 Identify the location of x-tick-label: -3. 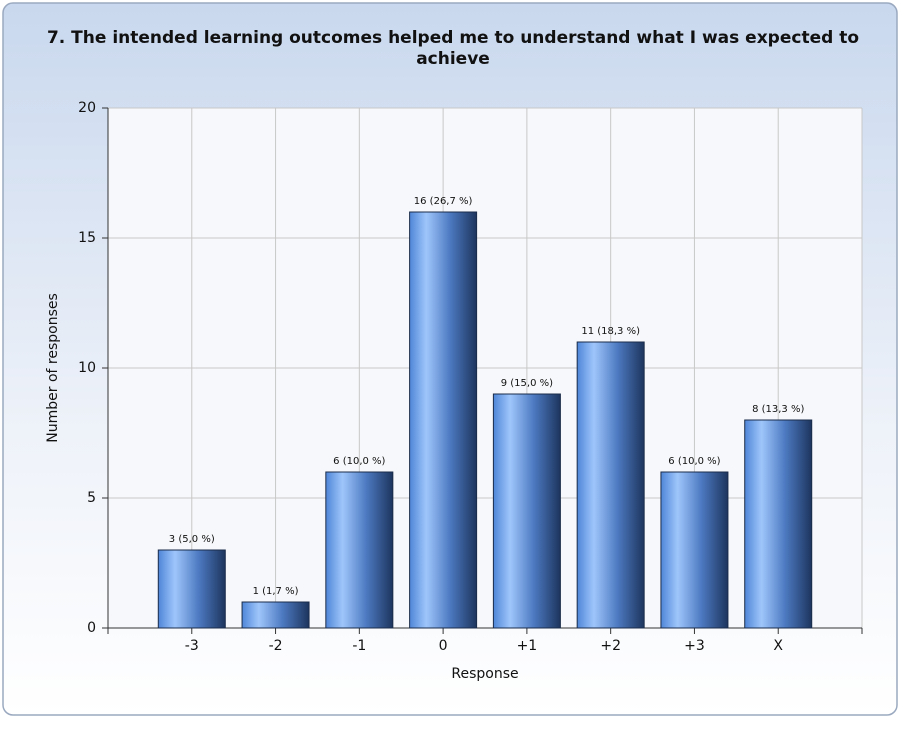
(192, 646).